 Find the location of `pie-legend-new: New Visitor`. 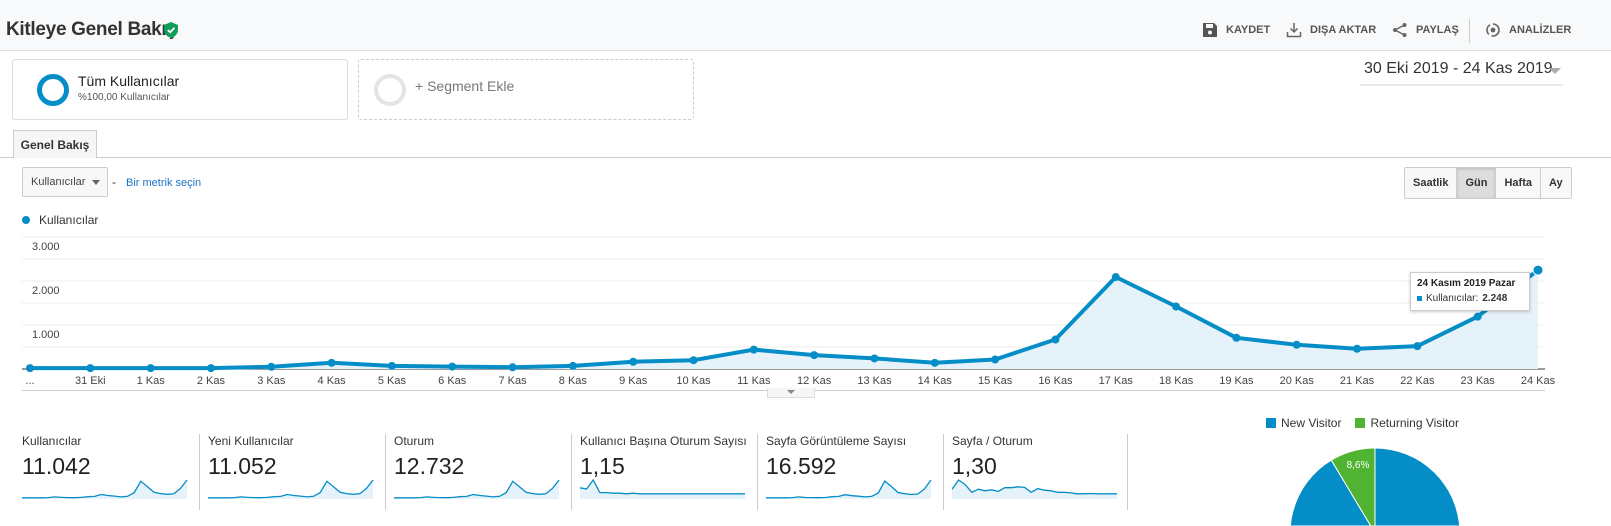

pie-legend-new: New Visitor is located at coordinates (1303, 423).